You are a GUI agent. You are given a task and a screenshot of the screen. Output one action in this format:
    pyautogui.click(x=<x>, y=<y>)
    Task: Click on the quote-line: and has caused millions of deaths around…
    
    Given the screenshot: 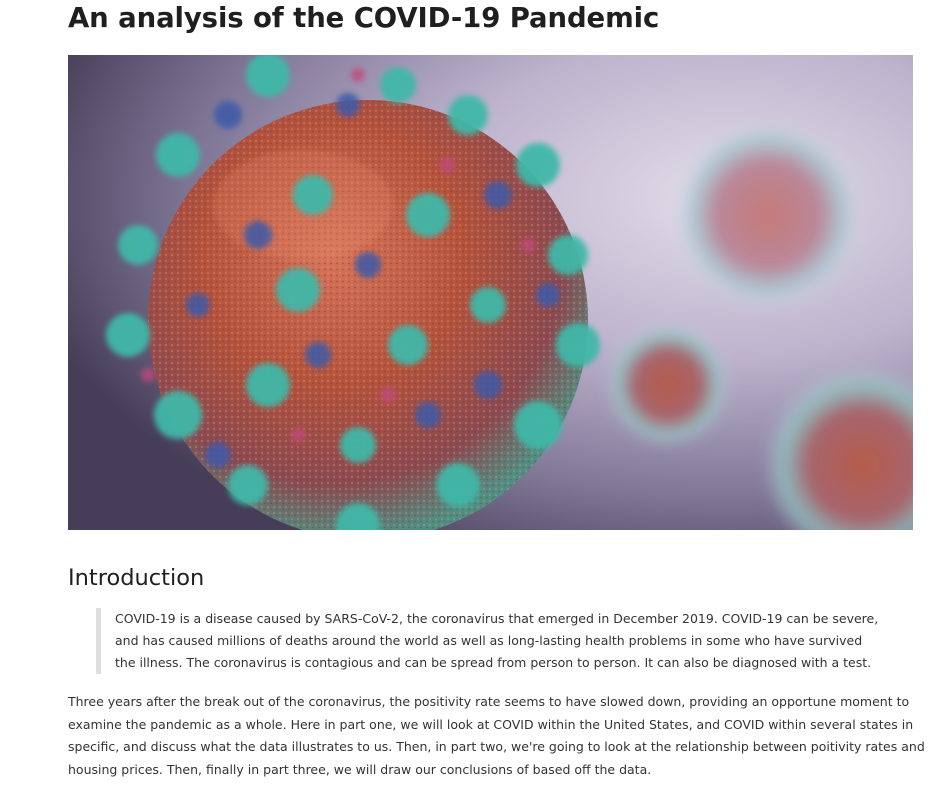 What is the action you would take?
    pyautogui.click(x=489, y=640)
    